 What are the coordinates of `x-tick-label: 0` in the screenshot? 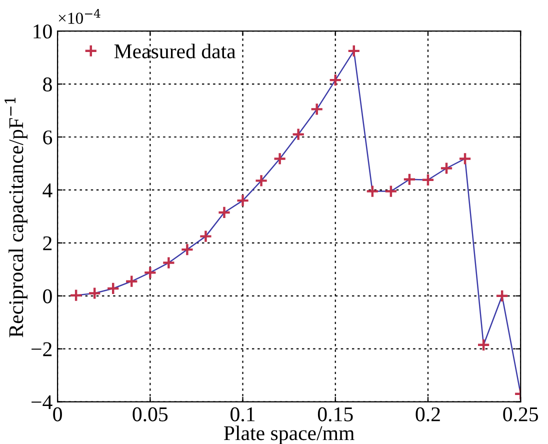 It's located at (57, 414).